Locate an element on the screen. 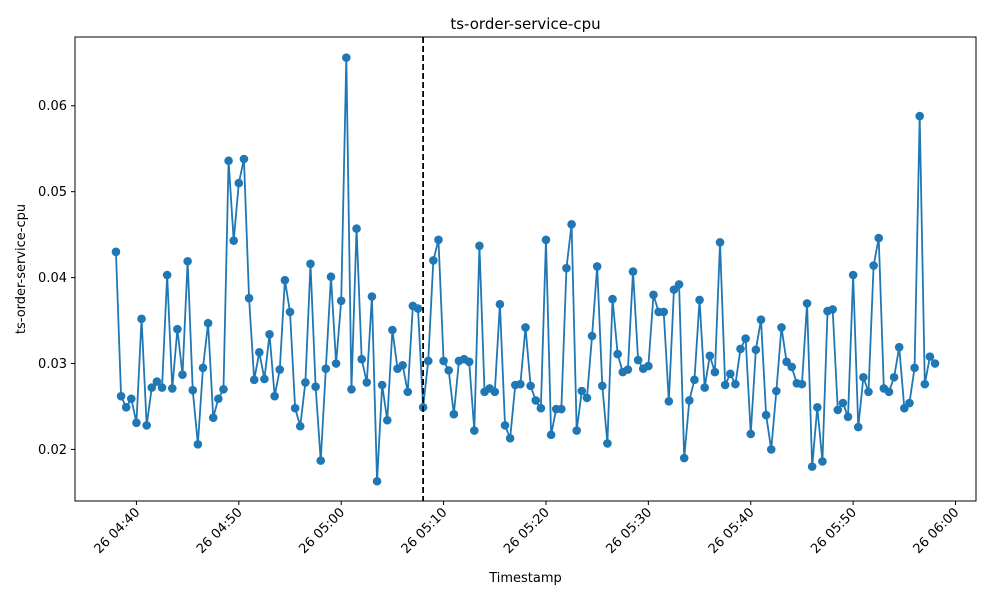  y-axis-label: ts-order-service-cpu is located at coordinates (21, 269).